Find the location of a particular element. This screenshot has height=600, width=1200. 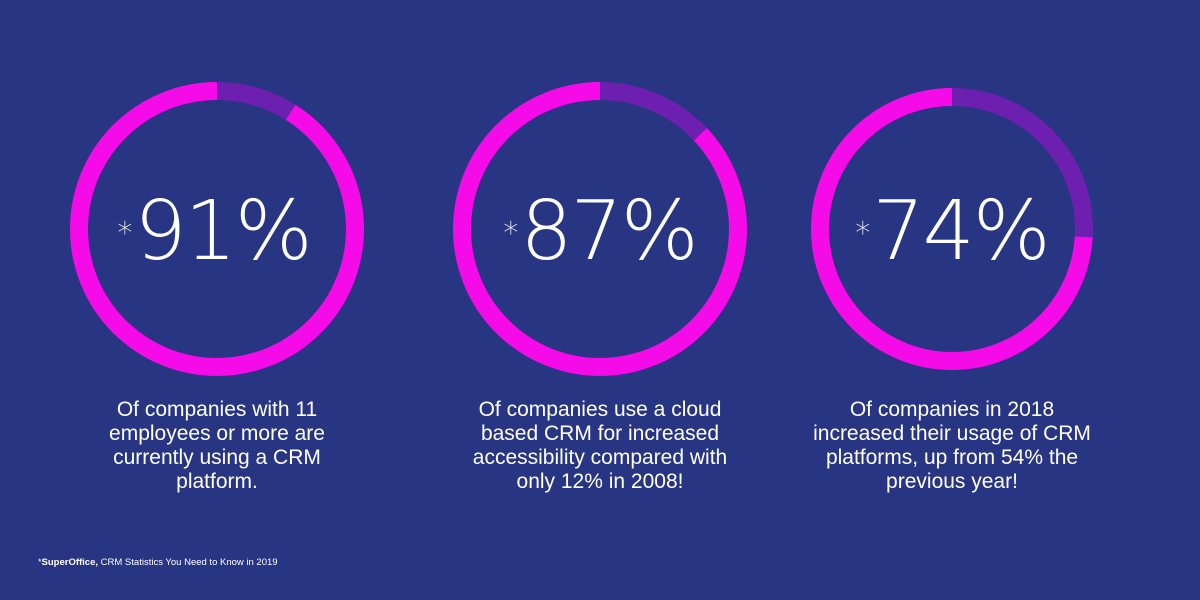

stat-value-text: 74% is located at coordinates (961, 231).